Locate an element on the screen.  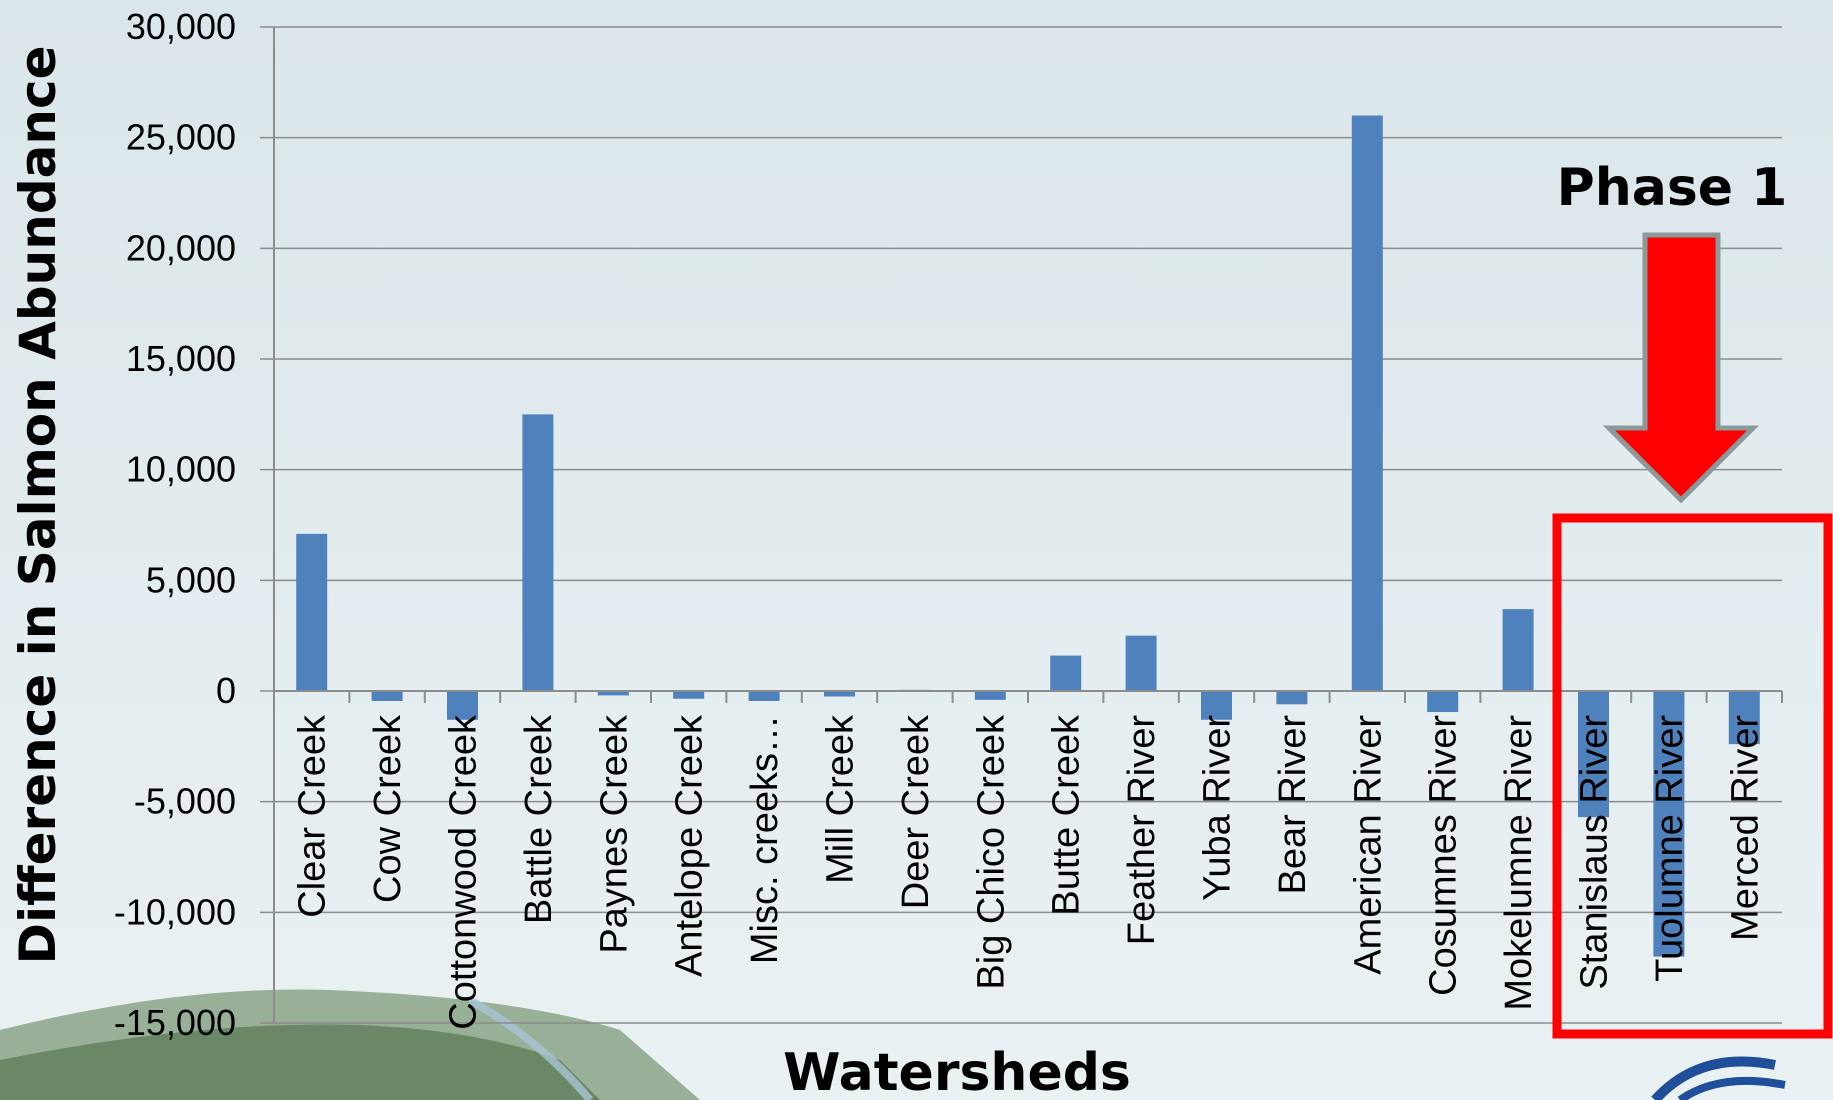
phase-1-annotation: Phase 1 is located at coordinates (1692, 598).